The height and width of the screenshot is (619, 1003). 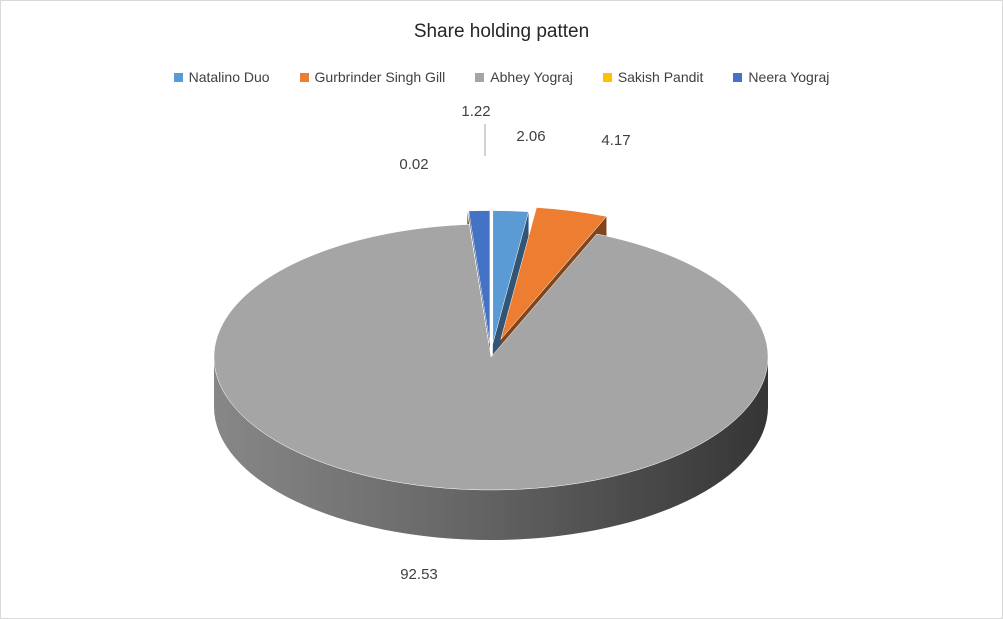 What do you see at coordinates (553, 273) in the screenshot?
I see `slice-gurbrinder-singh-gill` at bounding box center [553, 273].